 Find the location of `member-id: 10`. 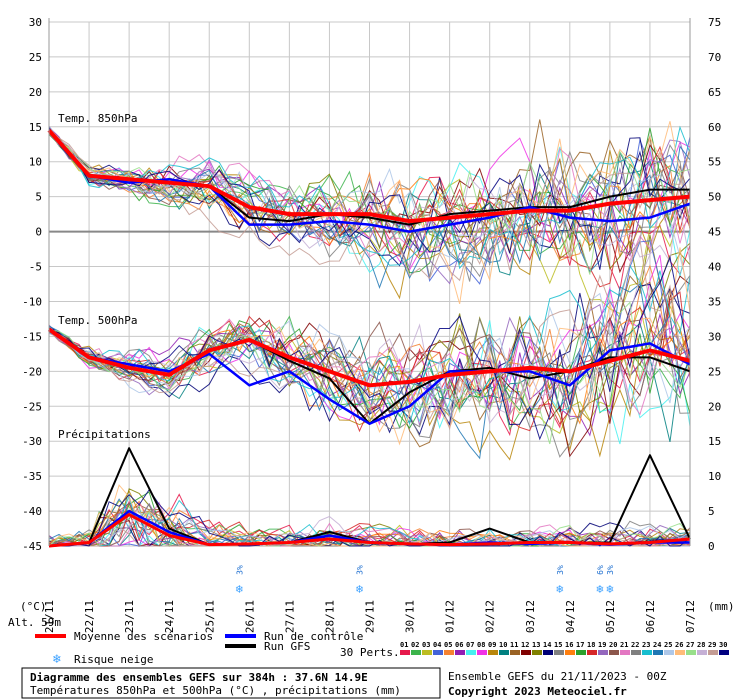

member-id: 10 is located at coordinates (503, 645).